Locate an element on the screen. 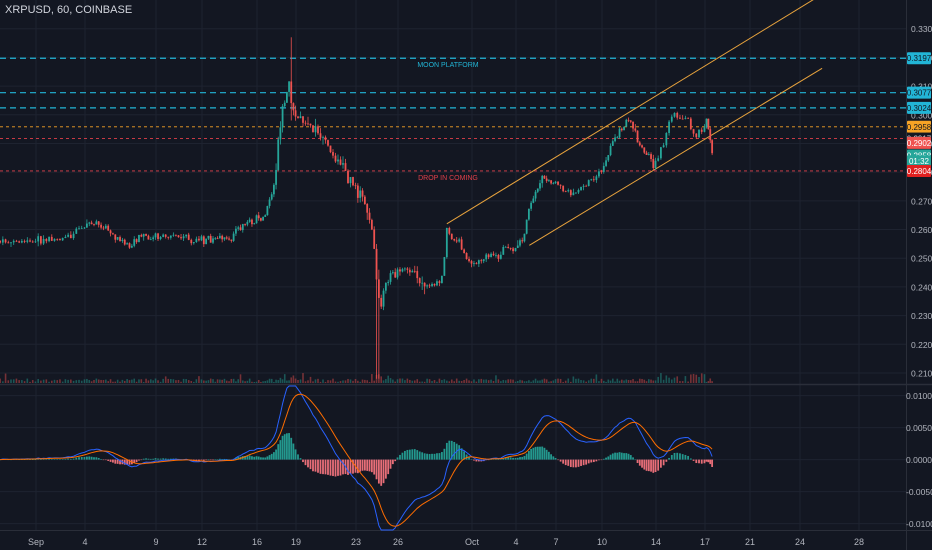 This screenshot has width=932, height=550. time-tick-label: 14 is located at coordinates (656, 542).